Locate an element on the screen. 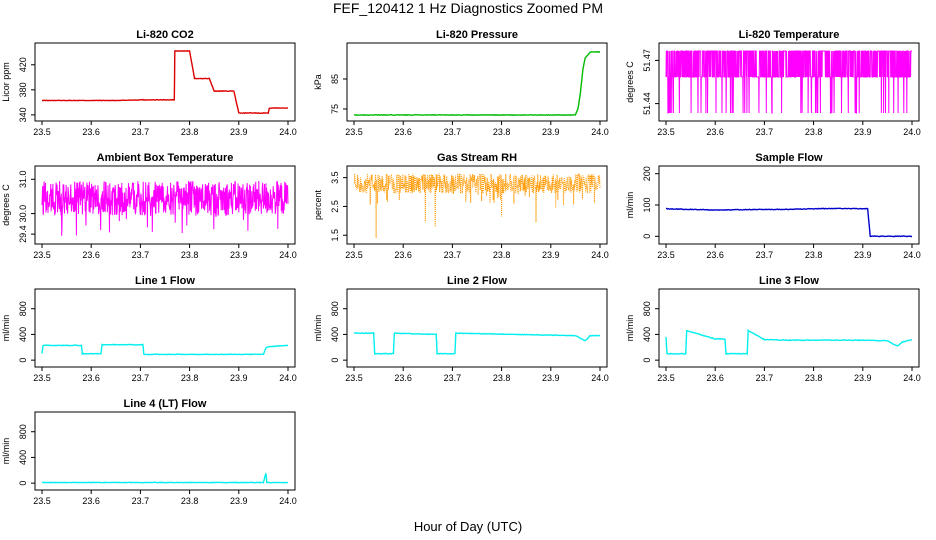  panel-title: Ambient Box Temperature is located at coordinates (165, 158).